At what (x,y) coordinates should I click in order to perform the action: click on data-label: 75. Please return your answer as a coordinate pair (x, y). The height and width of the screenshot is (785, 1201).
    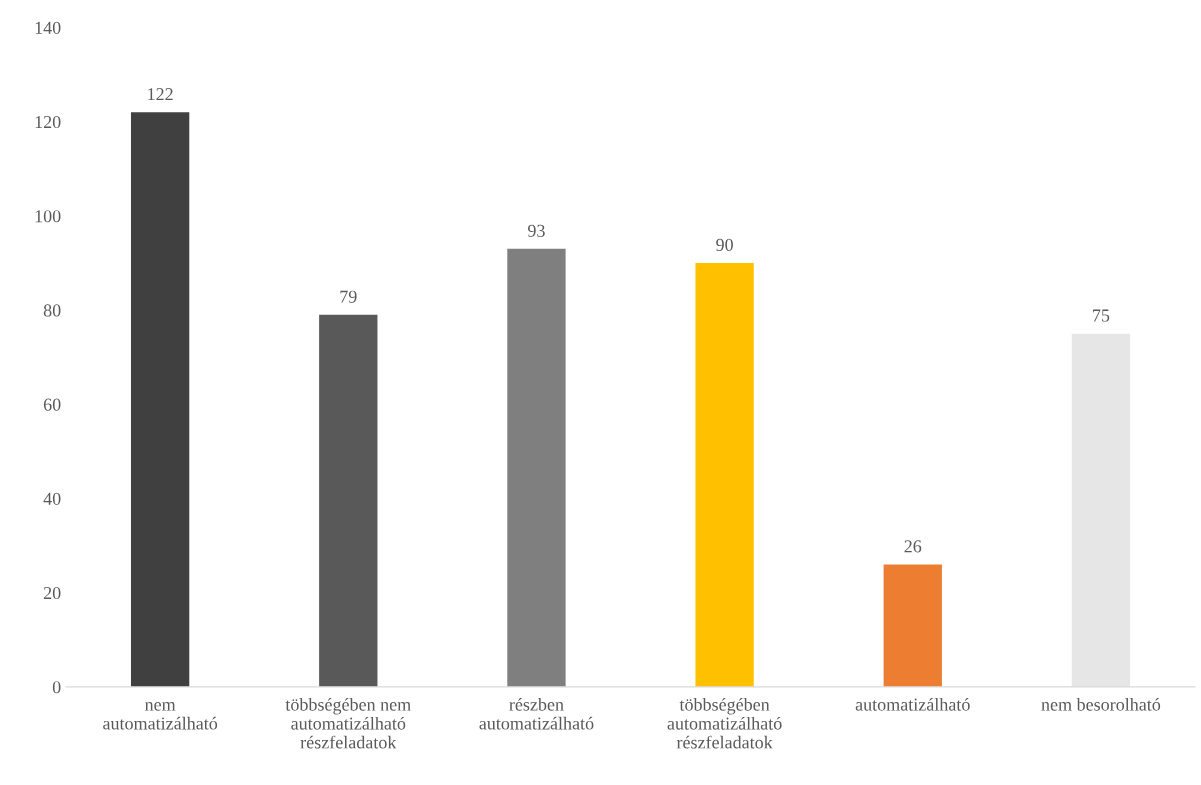
    Looking at the image, I should click on (1101, 315).